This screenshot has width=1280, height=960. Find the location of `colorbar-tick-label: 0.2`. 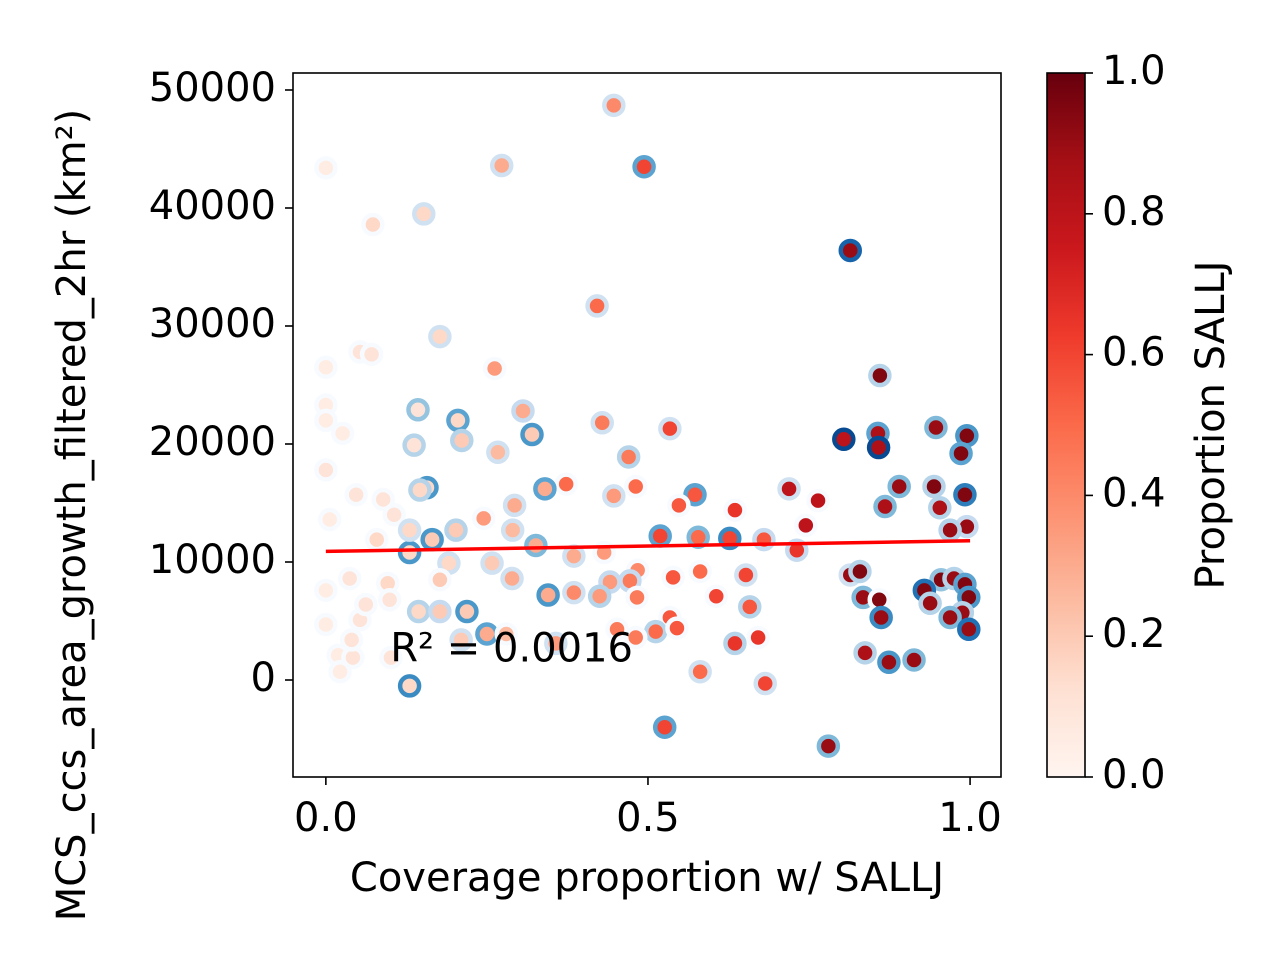

colorbar-tick-label: 0.2 is located at coordinates (1134, 634).